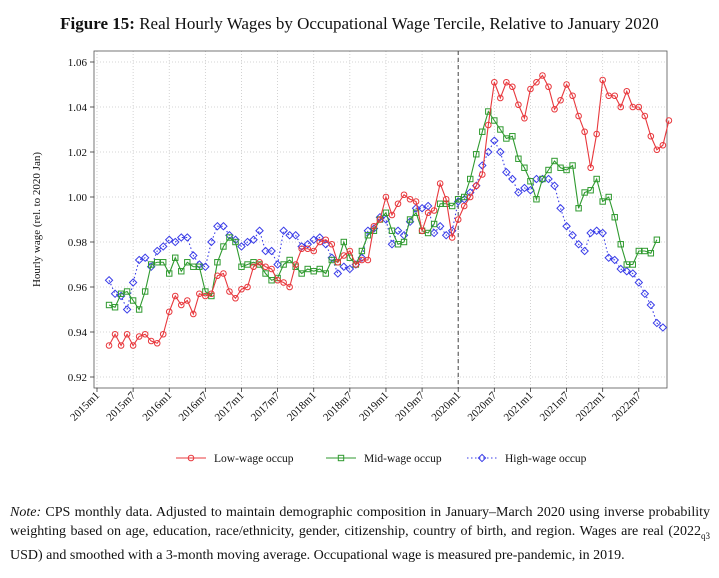 The image size is (719, 578). Describe the element at coordinates (78, 288) in the screenshot. I see `y-tick-label: 0.96` at that location.